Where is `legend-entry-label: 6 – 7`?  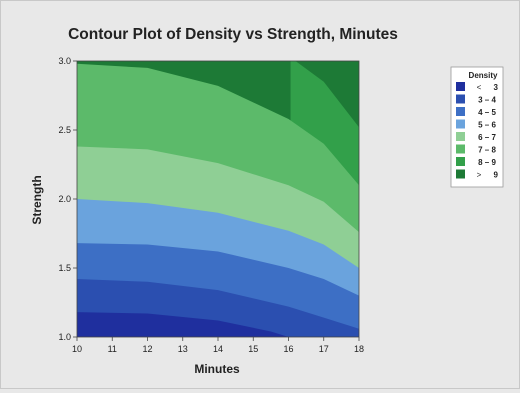 legend-entry-label: 6 – 7 is located at coordinates (487, 137).